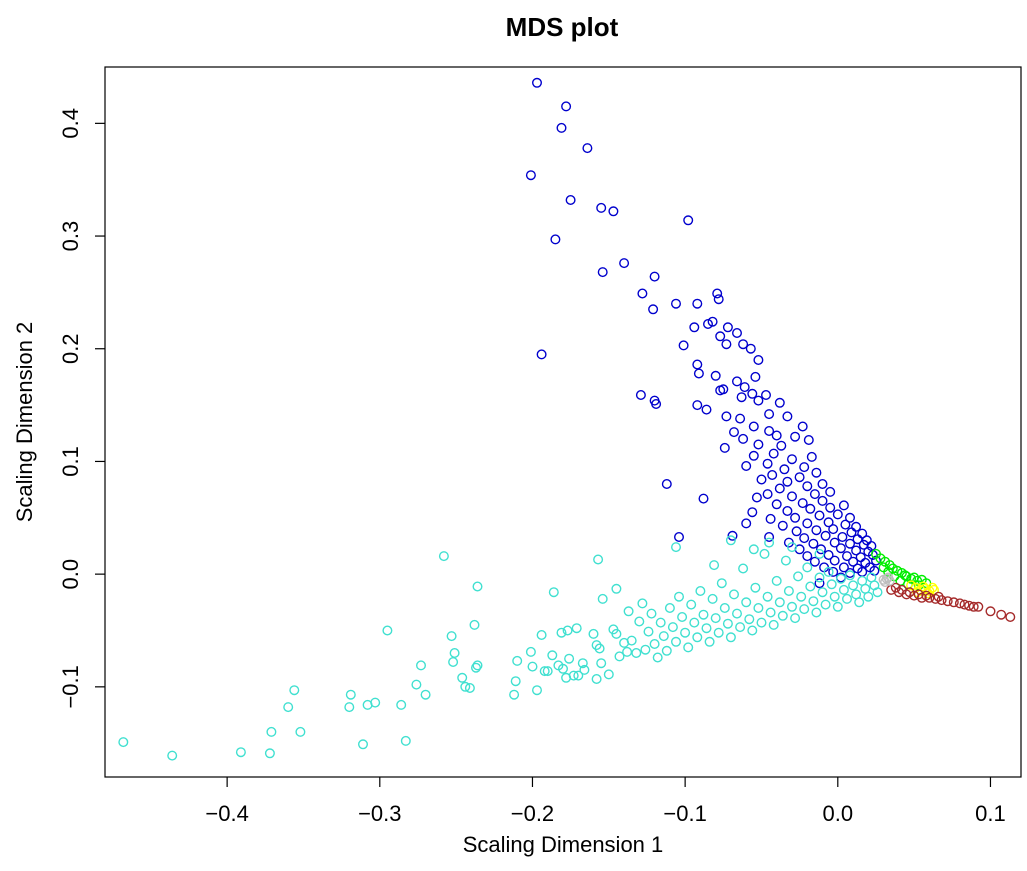  What do you see at coordinates (563, 844) in the screenshot?
I see `x-axis-title: Scaling Dimension 1` at bounding box center [563, 844].